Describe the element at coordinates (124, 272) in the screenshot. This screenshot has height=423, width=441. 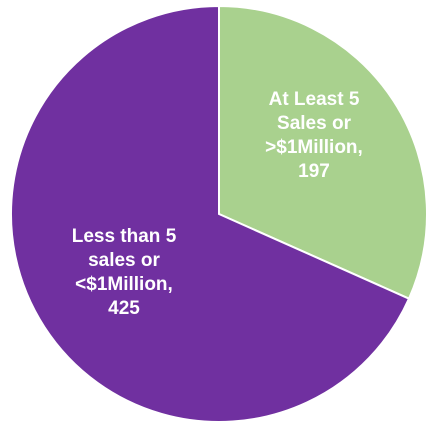
I see `slice-label-2: Less than 5 sales or <$1Million, 425` at that location.